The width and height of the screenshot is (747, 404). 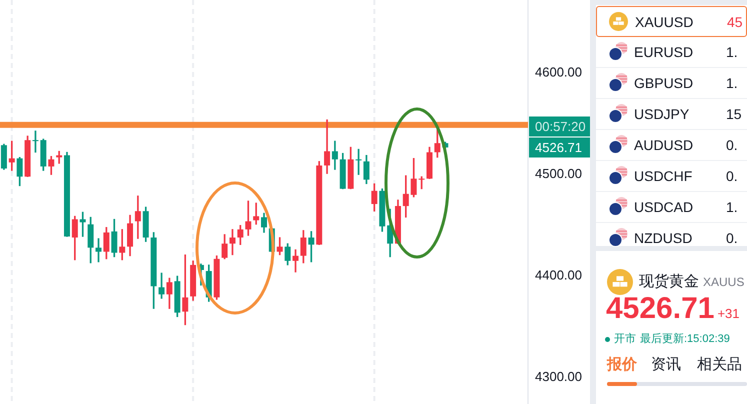 What do you see at coordinates (558, 376) in the screenshot?
I see `y-tick-label: 4300.00` at bounding box center [558, 376].